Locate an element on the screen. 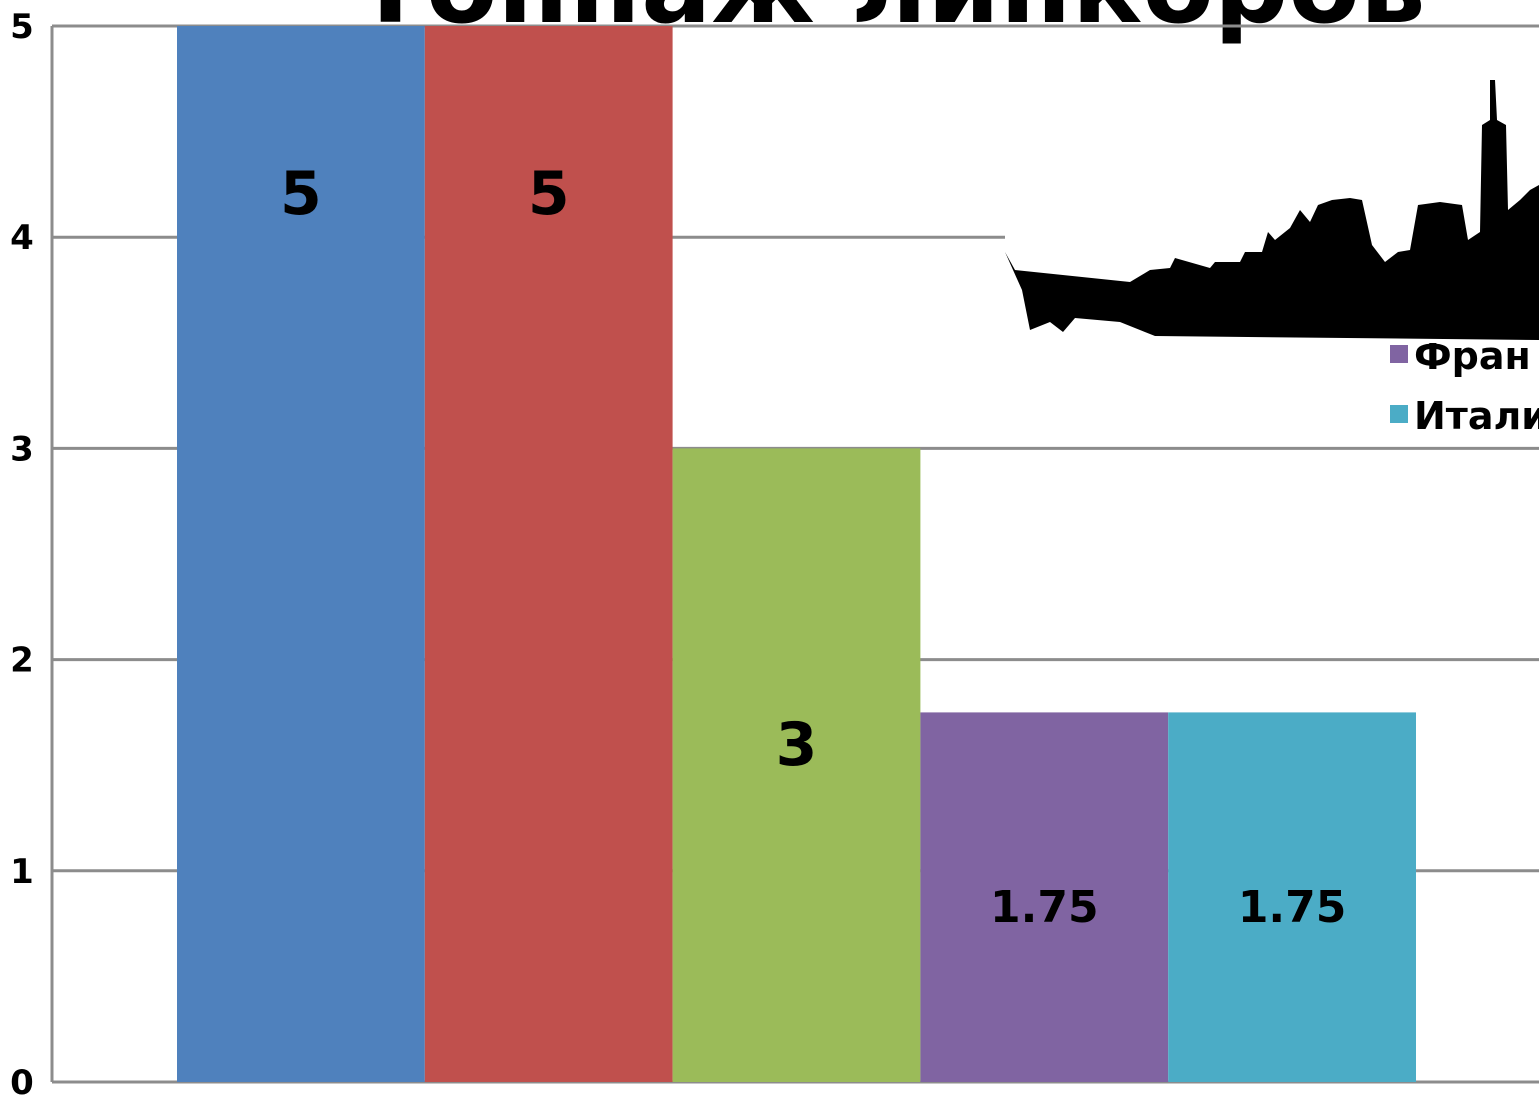 The height and width of the screenshot is (1098, 1539). legend-label: Итали is located at coordinates (1476, 416).